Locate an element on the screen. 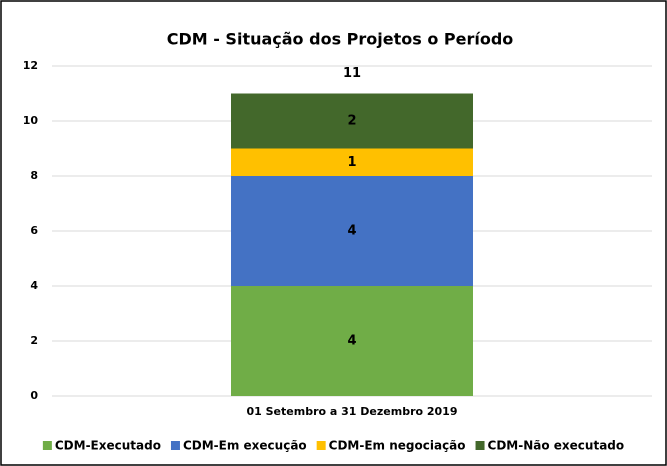  y-tick-label: 0 is located at coordinates (34, 395).